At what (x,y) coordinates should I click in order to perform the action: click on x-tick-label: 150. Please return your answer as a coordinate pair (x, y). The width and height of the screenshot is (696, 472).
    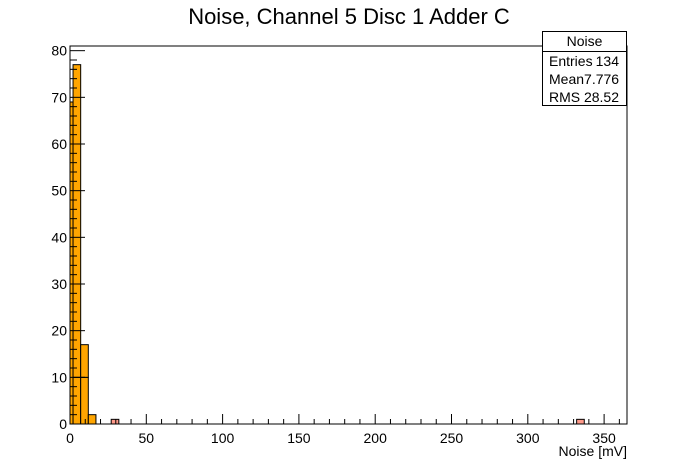
    Looking at the image, I should click on (299, 438).